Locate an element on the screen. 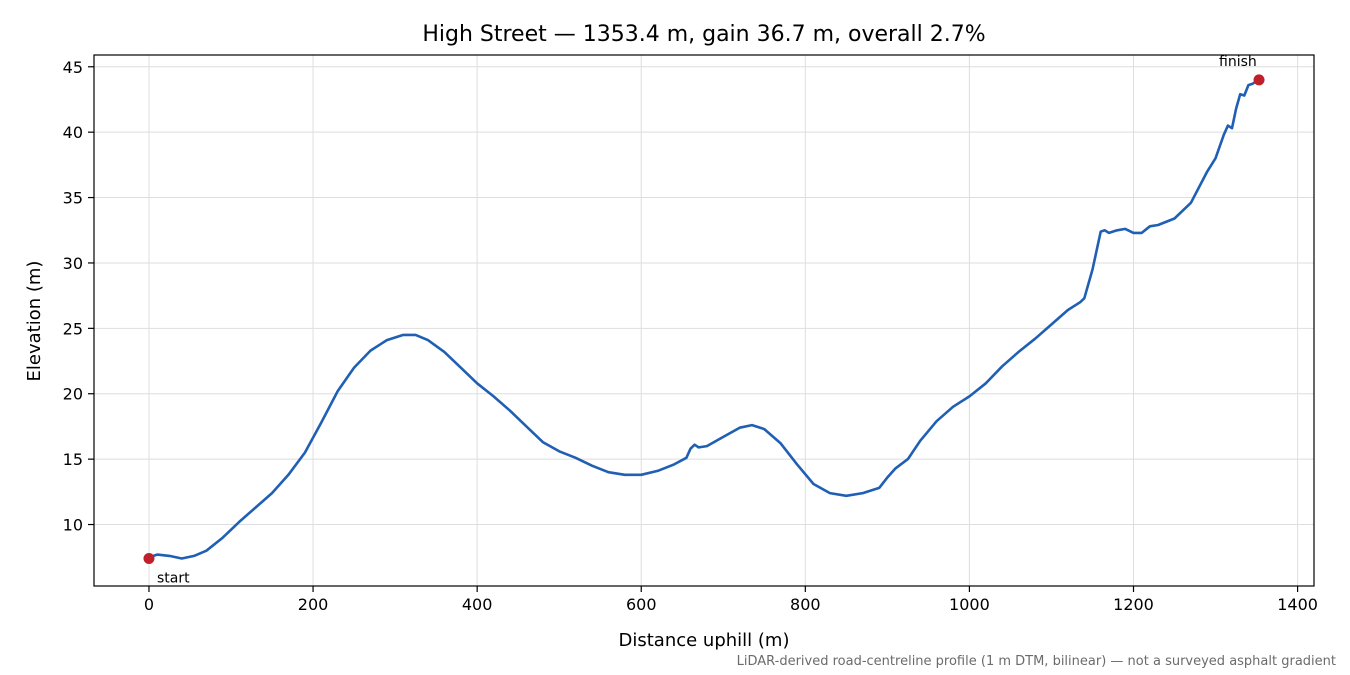 The width and height of the screenshot is (1350, 675). x-tick-label: 200 is located at coordinates (313, 604).